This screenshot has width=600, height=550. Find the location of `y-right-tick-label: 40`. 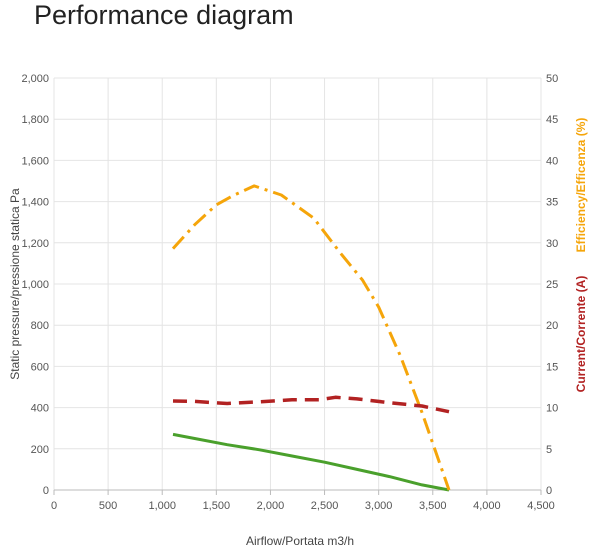

y-right-tick-label: 40 is located at coordinates (552, 161).